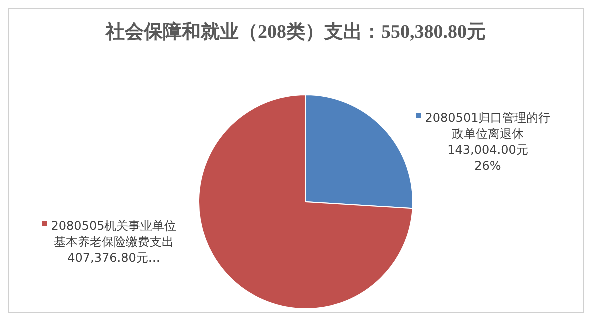 The image size is (592, 321). What do you see at coordinates (295, 32) in the screenshot?
I see `chart-title: 社会保障和就业（208类）支出：550,380.80元` at bounding box center [295, 32].